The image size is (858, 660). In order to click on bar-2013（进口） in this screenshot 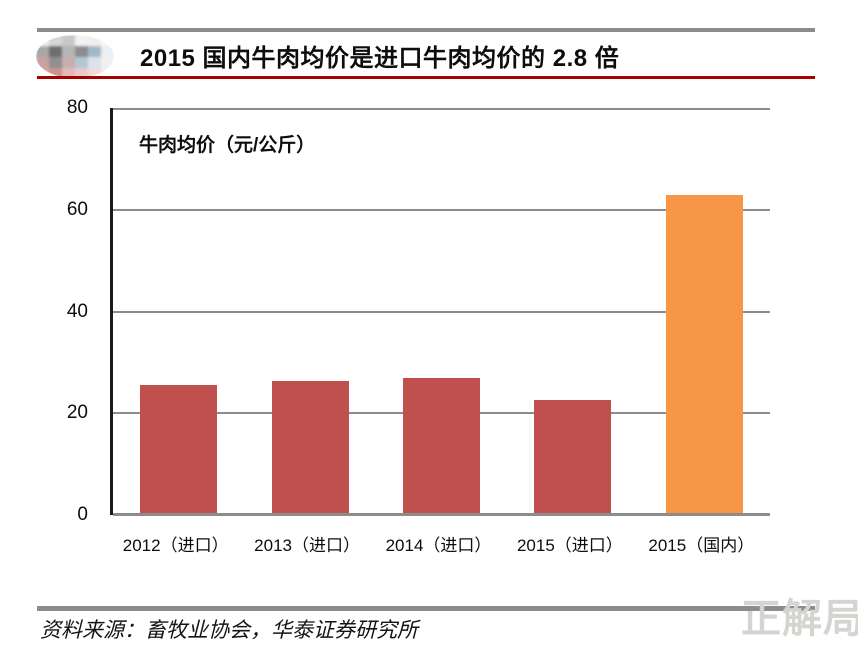, I will do `click(310, 447)`.